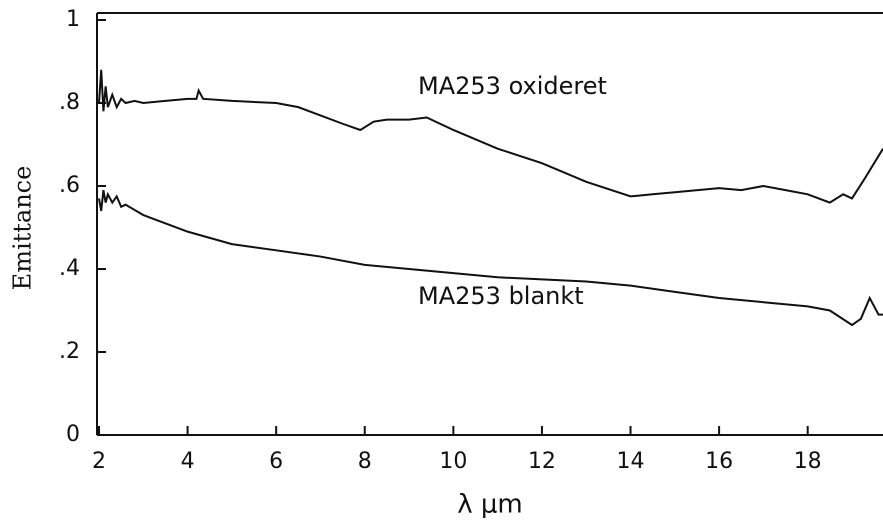 This screenshot has height=523, width=883. What do you see at coordinates (69, 268) in the screenshot?
I see `y-tick-label: .4` at bounding box center [69, 268].